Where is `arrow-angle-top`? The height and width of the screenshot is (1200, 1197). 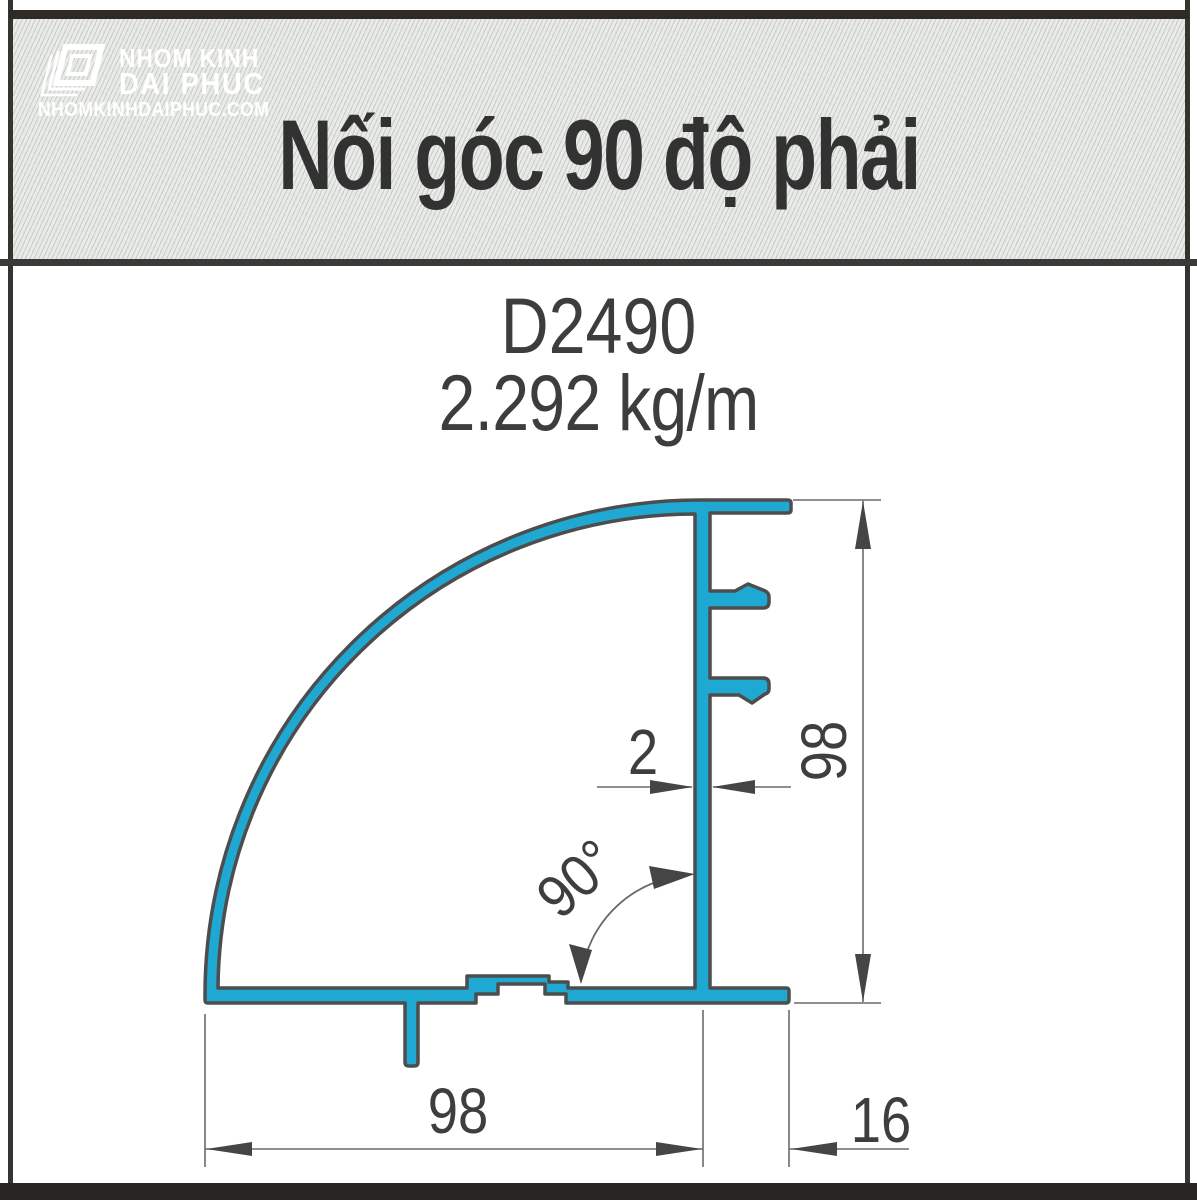 arrow-angle-top is located at coordinates (672, 877).